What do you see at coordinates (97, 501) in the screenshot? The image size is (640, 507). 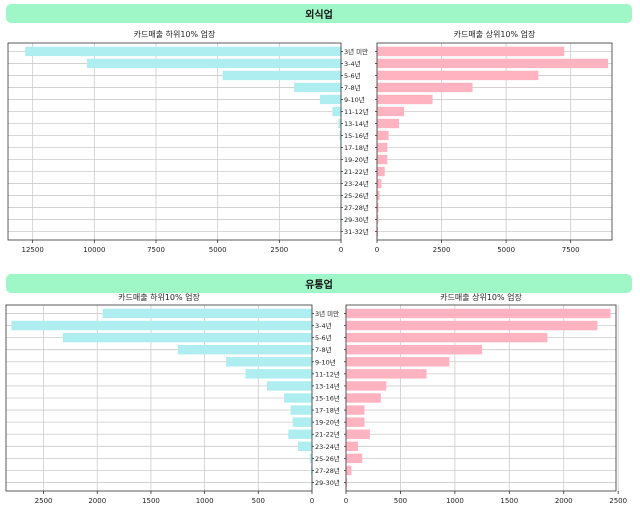 I see `x-tick-label-2-1: 2000` at bounding box center [97, 501].